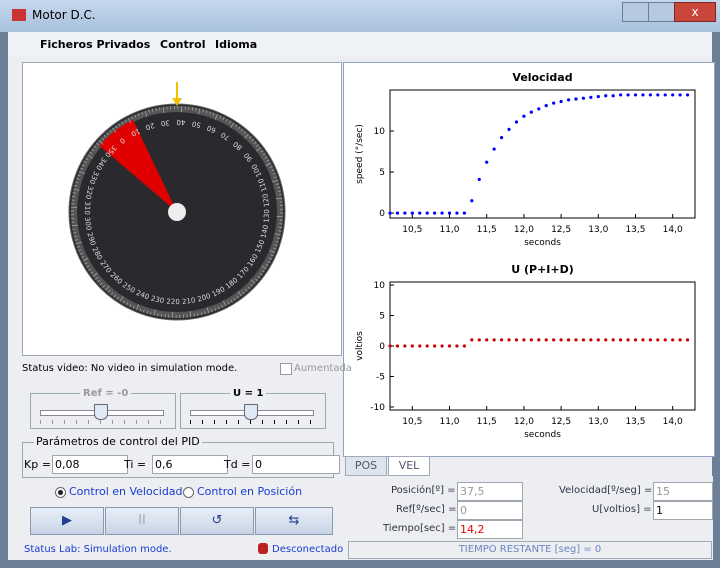  I want to click on title-bar: Motor D.C. x, so click(360, 16).